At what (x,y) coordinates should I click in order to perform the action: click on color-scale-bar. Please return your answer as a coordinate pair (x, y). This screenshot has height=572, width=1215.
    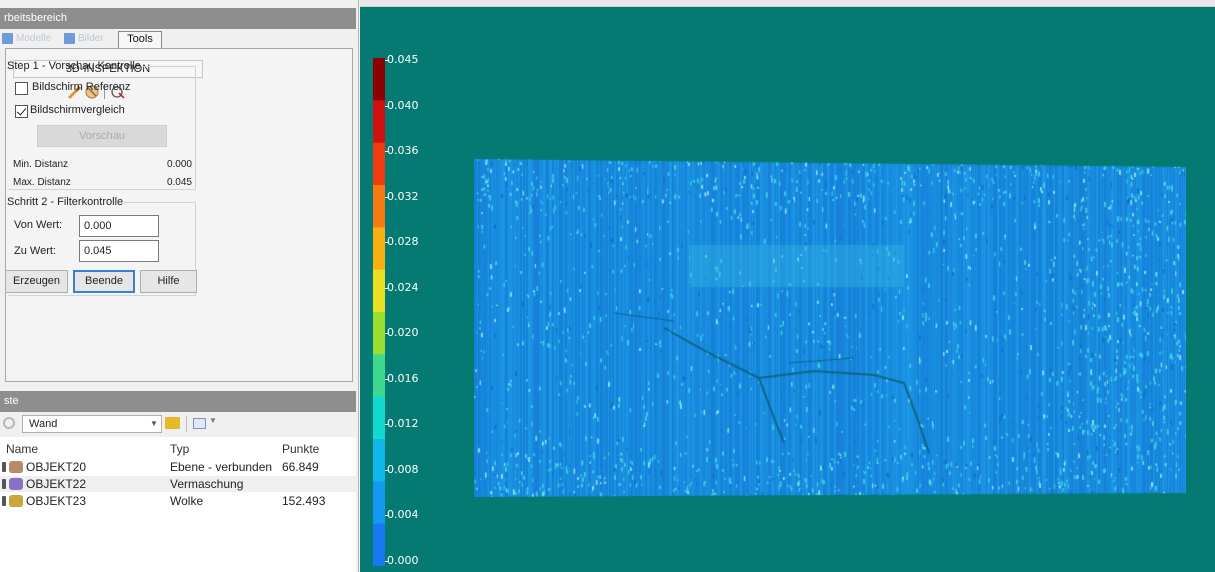
    Looking at the image, I should click on (379, 312).